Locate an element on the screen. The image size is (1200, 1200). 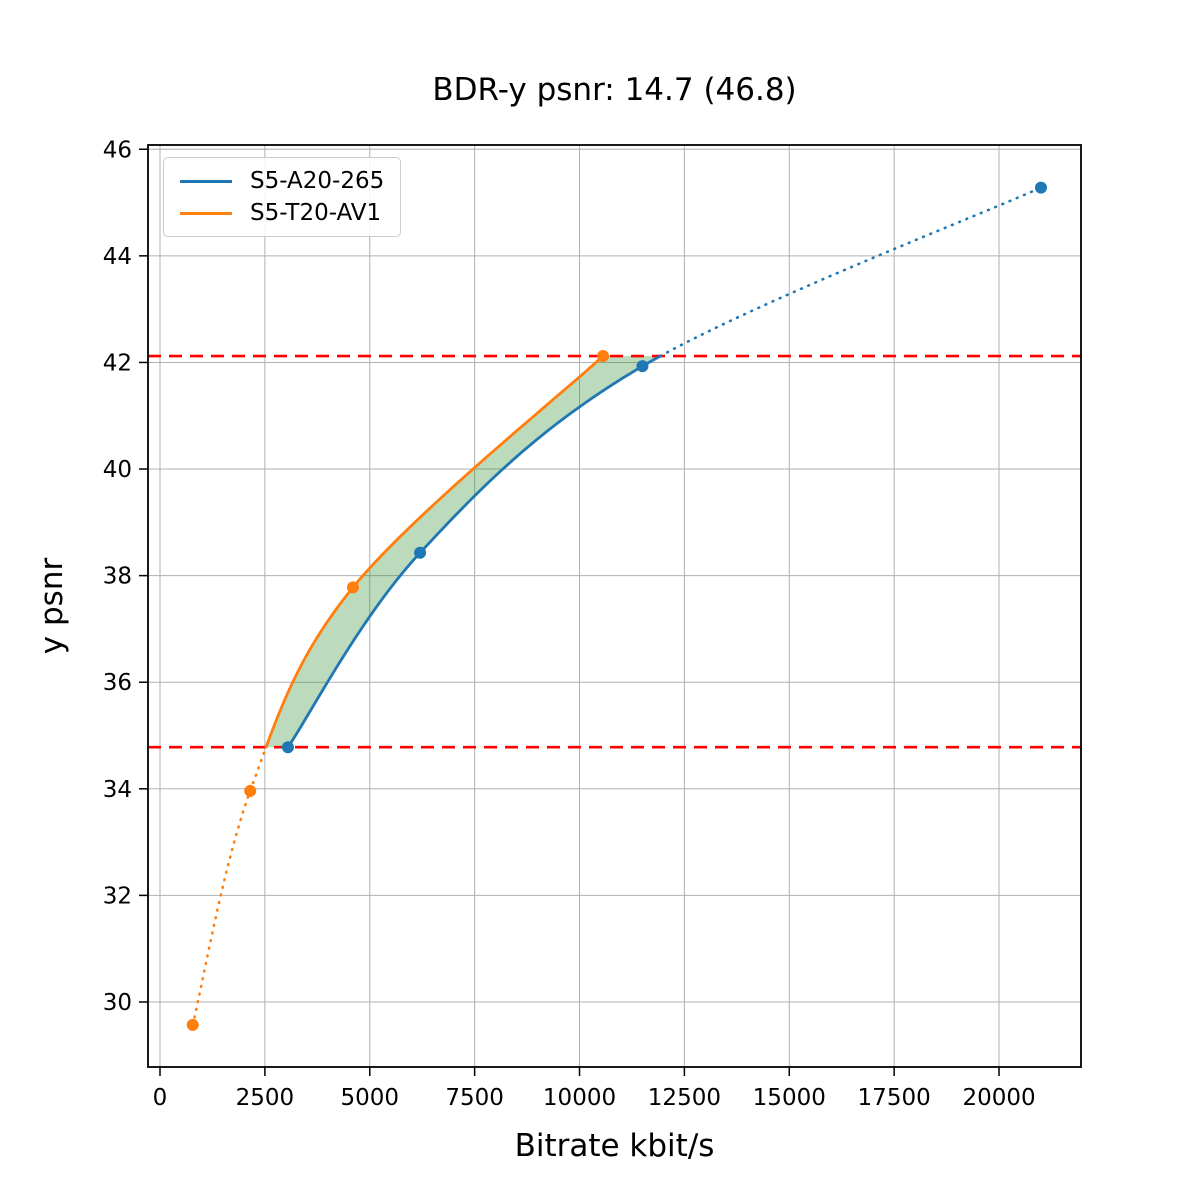
curve-s5-a20-265-dotted is located at coordinates (851, 272).